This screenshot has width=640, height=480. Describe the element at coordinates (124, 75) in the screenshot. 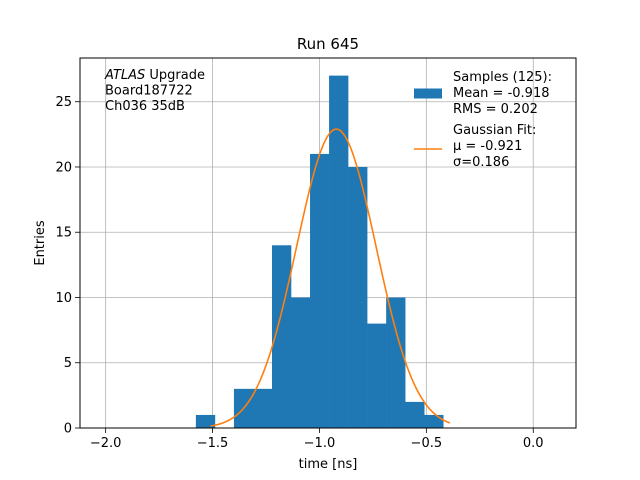

I see `annotation-italic: ATLAS` at that location.